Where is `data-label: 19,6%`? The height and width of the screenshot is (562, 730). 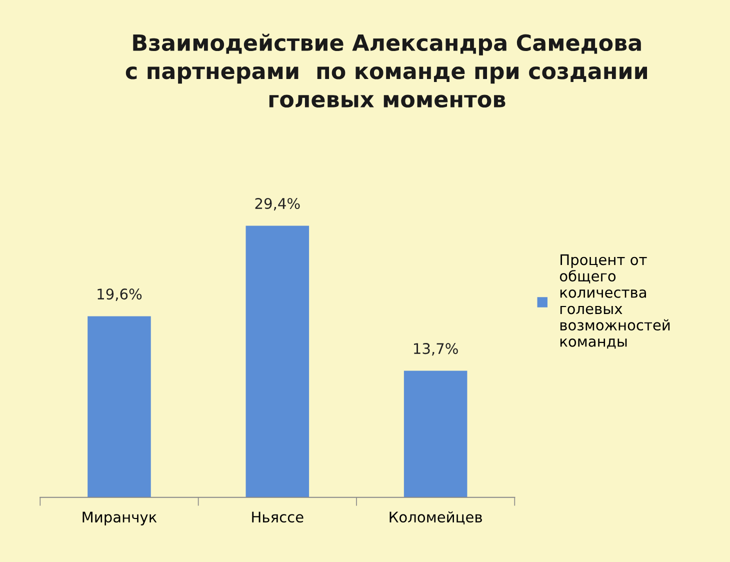 data-label: 19,6% is located at coordinates (120, 295).